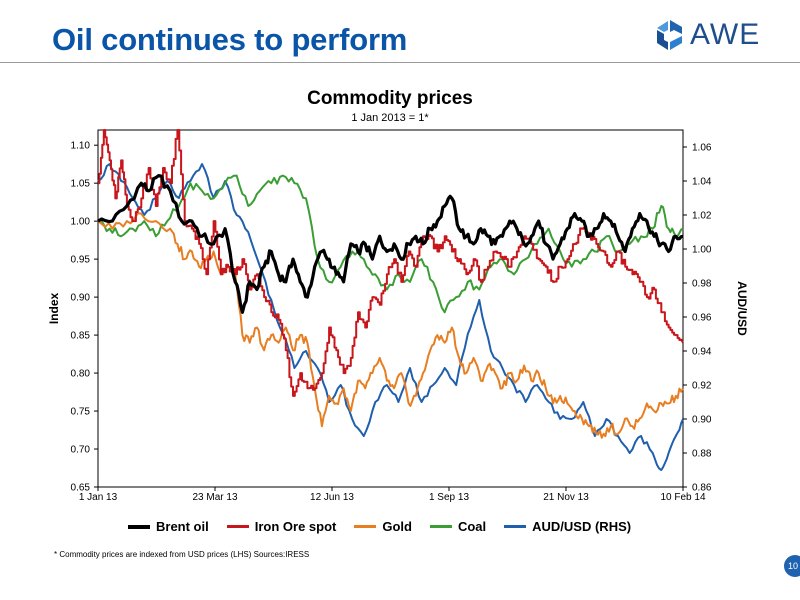 Image resolution: width=800 pixels, height=600 pixels. I want to click on awe-logo: AWE, so click(709, 36).